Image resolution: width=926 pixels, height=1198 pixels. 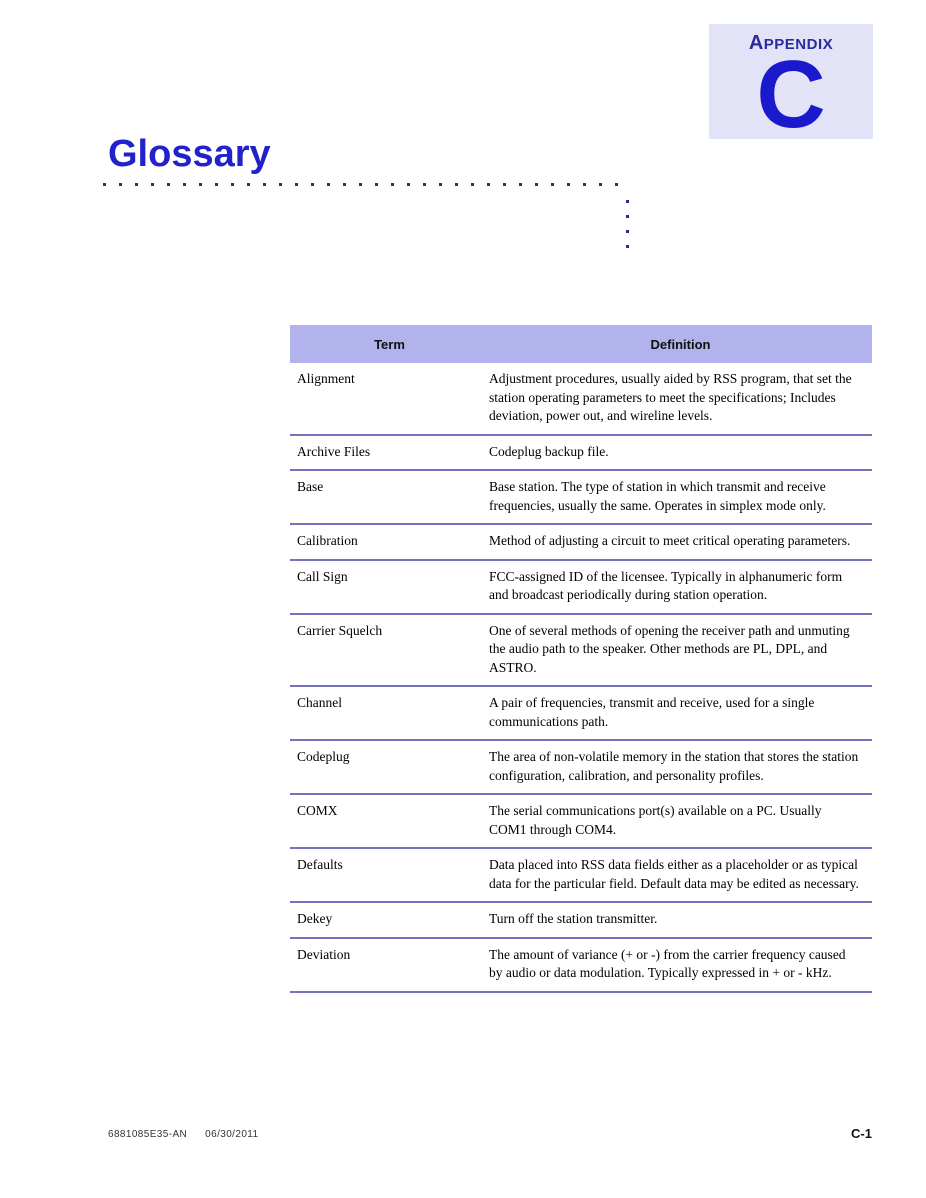 I want to click on glossary-table-header: Term Definition, so click(x=581, y=344).